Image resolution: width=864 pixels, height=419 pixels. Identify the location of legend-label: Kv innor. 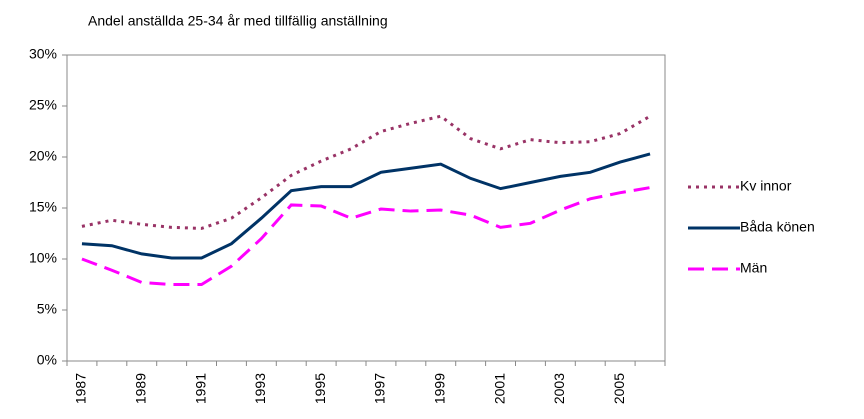
(766, 186).